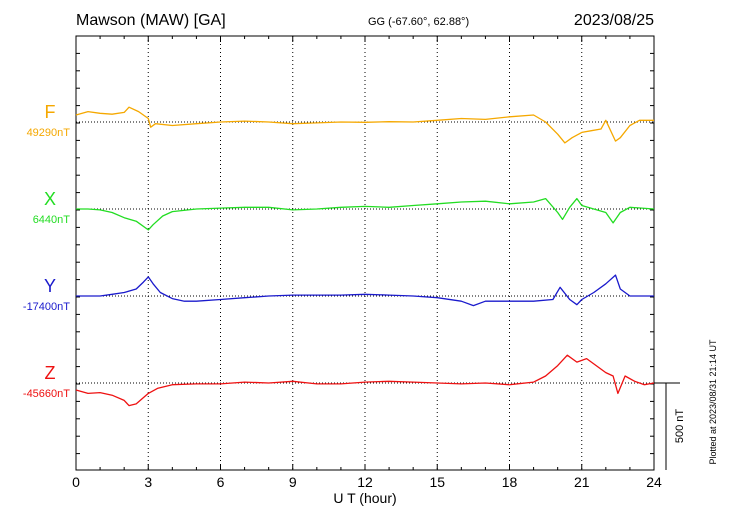  What do you see at coordinates (365, 214) in the screenshot?
I see `series-line-x` at bounding box center [365, 214].